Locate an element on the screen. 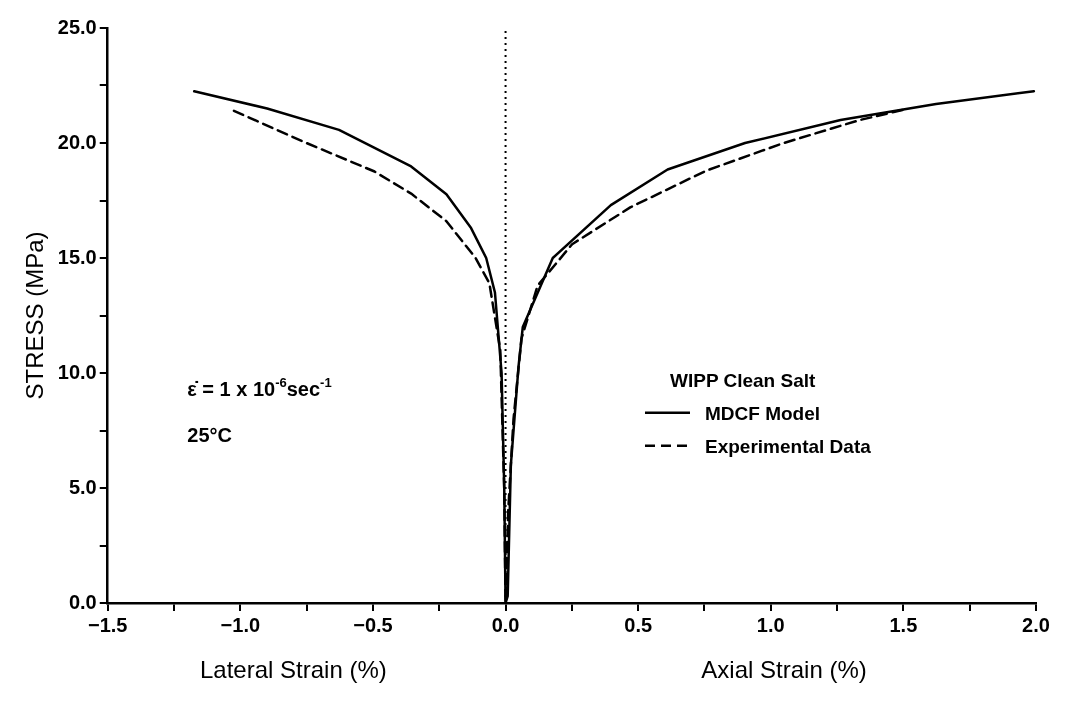 This screenshot has height=719, width=1074. x-tick-label: 1.0 is located at coordinates (770, 624).